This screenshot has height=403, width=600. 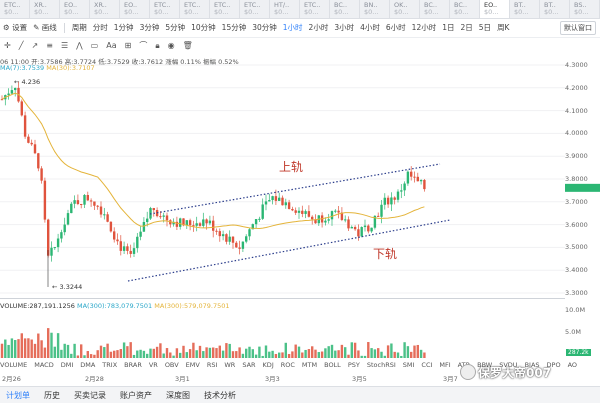 What do you see at coordinates (381, 365) in the screenshot?
I see `indicator-option: StochRSI` at bounding box center [381, 365].